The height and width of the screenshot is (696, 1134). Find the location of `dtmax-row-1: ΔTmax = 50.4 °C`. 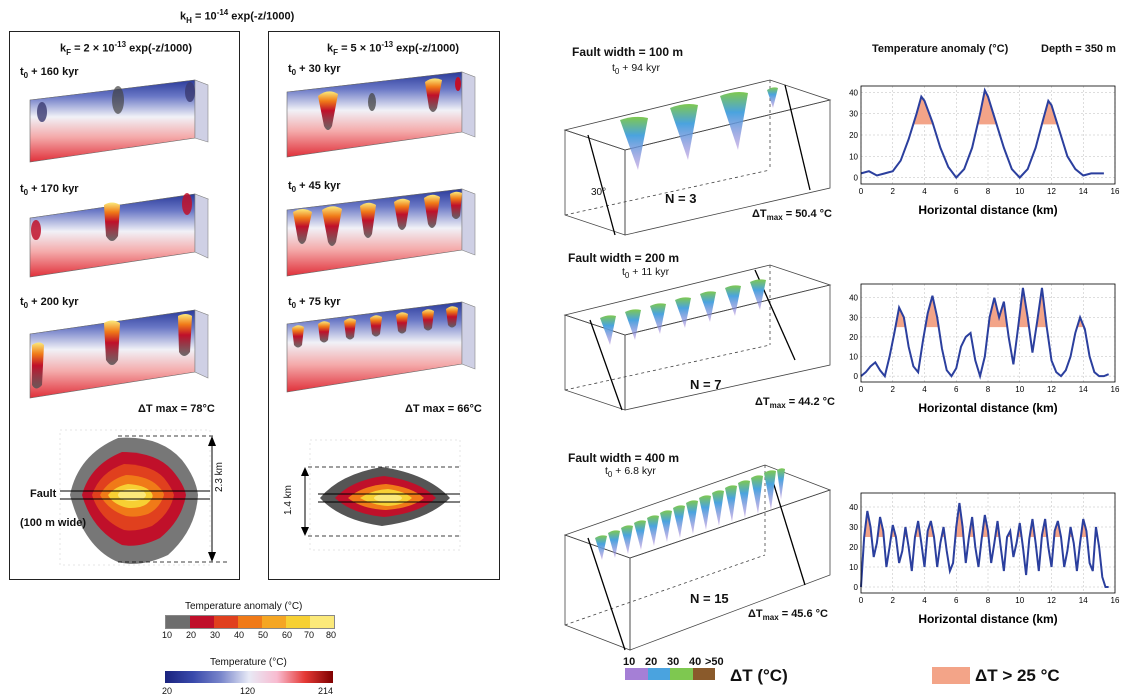

dtmax-row-1: ΔTmax = 50.4 °C is located at coordinates (792, 215).